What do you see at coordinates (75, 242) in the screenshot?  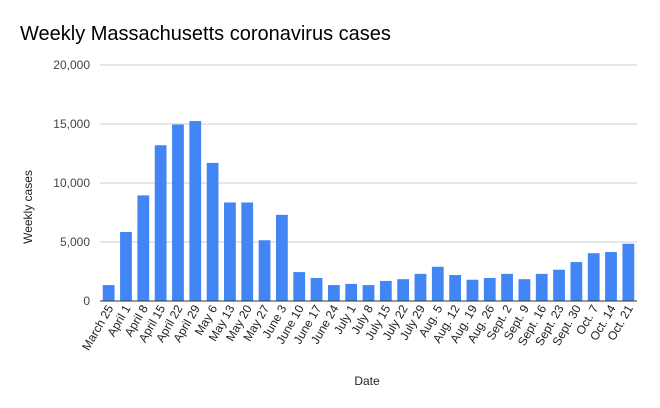 I see `y-tick-label: 5,000` at bounding box center [75, 242].